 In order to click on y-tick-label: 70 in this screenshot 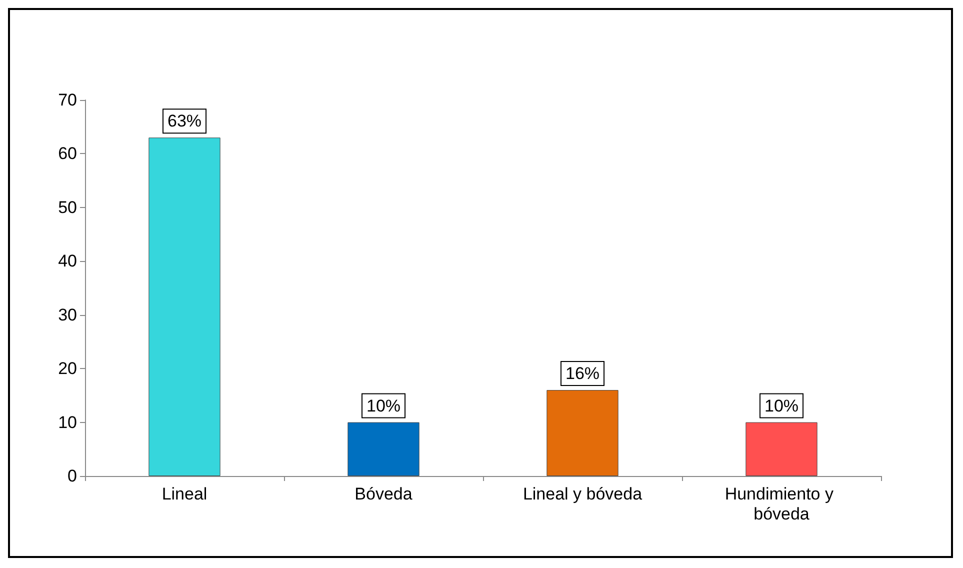, I will do `click(67, 100)`.